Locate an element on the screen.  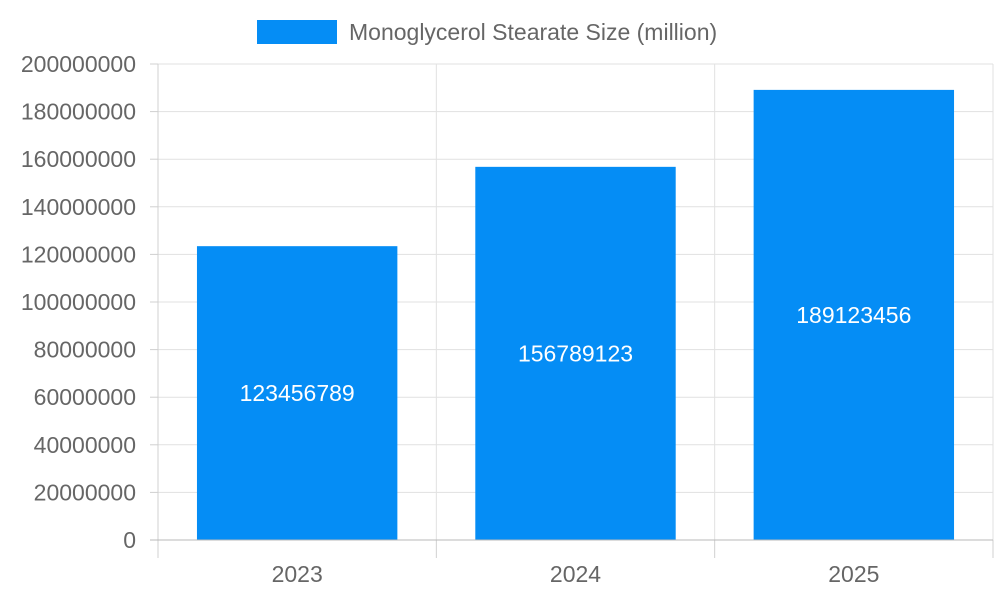
x-tick-label: 2023 is located at coordinates (297, 574).